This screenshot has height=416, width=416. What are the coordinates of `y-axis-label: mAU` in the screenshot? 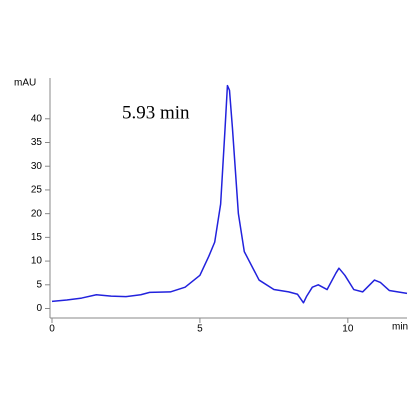 It's located at (25, 83).